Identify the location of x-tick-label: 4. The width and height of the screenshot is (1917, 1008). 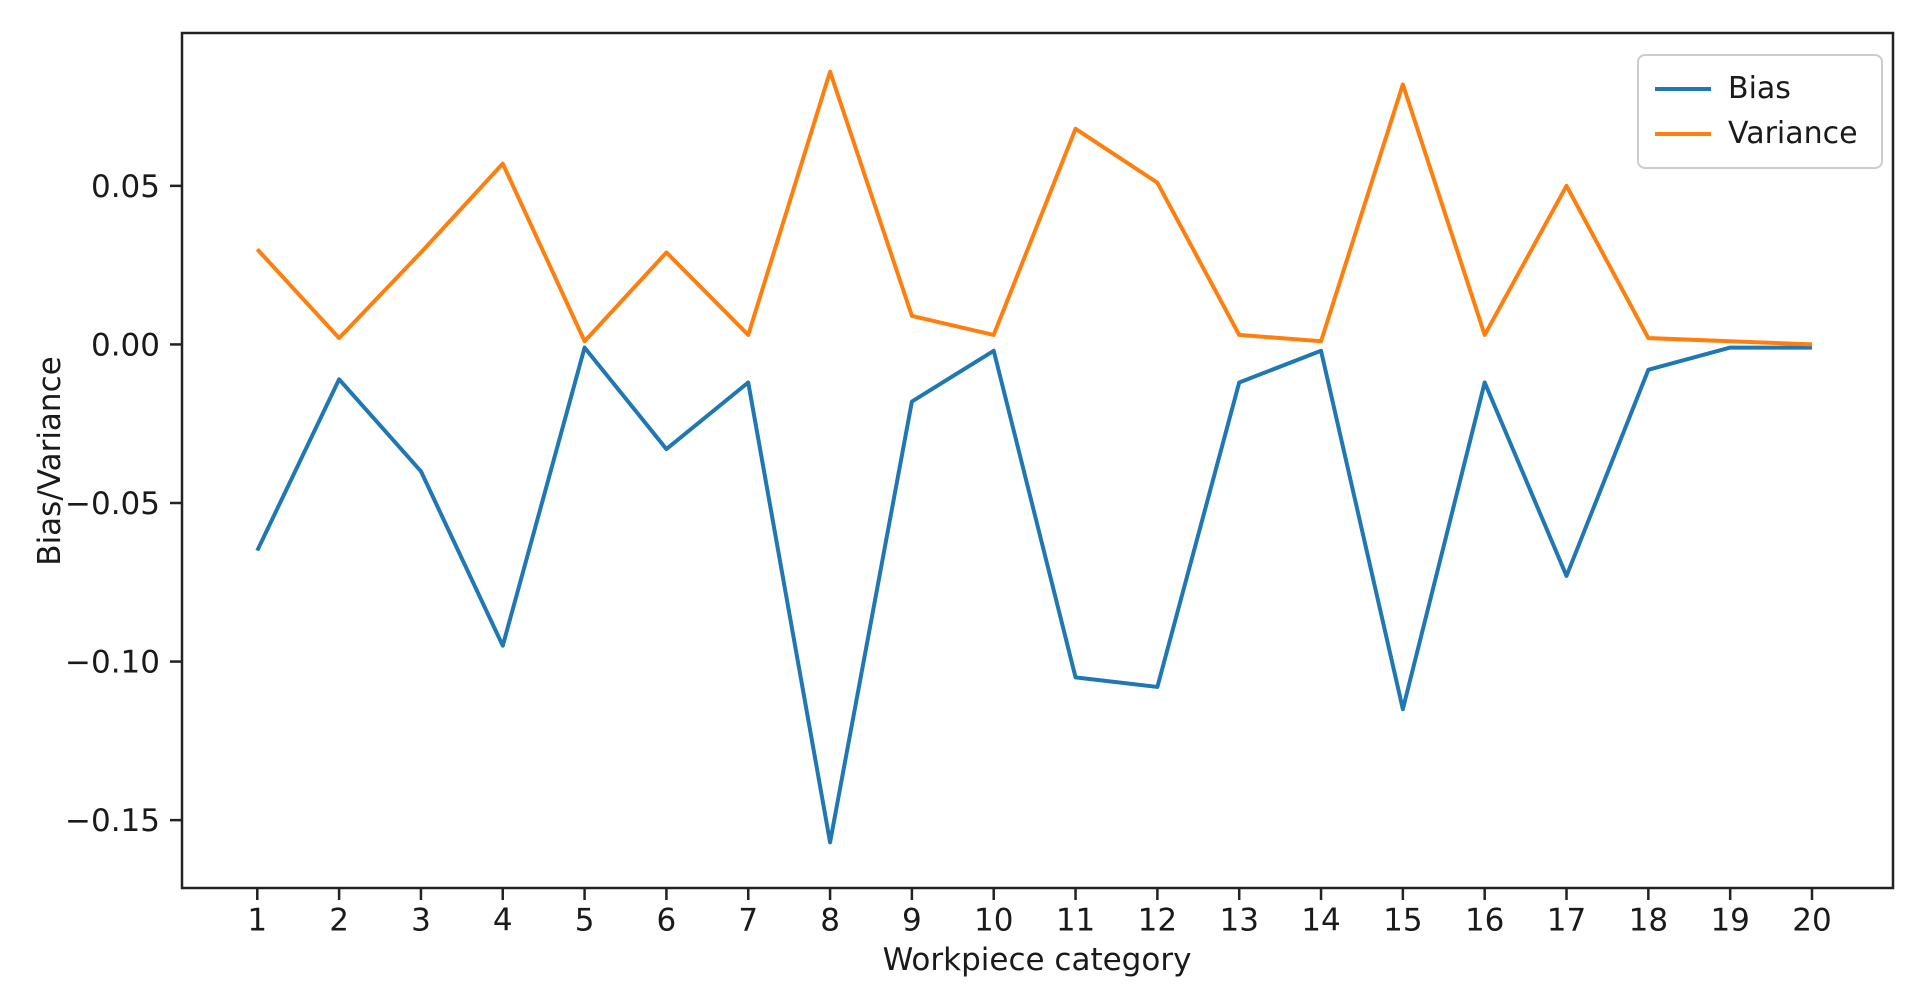
(503, 920).